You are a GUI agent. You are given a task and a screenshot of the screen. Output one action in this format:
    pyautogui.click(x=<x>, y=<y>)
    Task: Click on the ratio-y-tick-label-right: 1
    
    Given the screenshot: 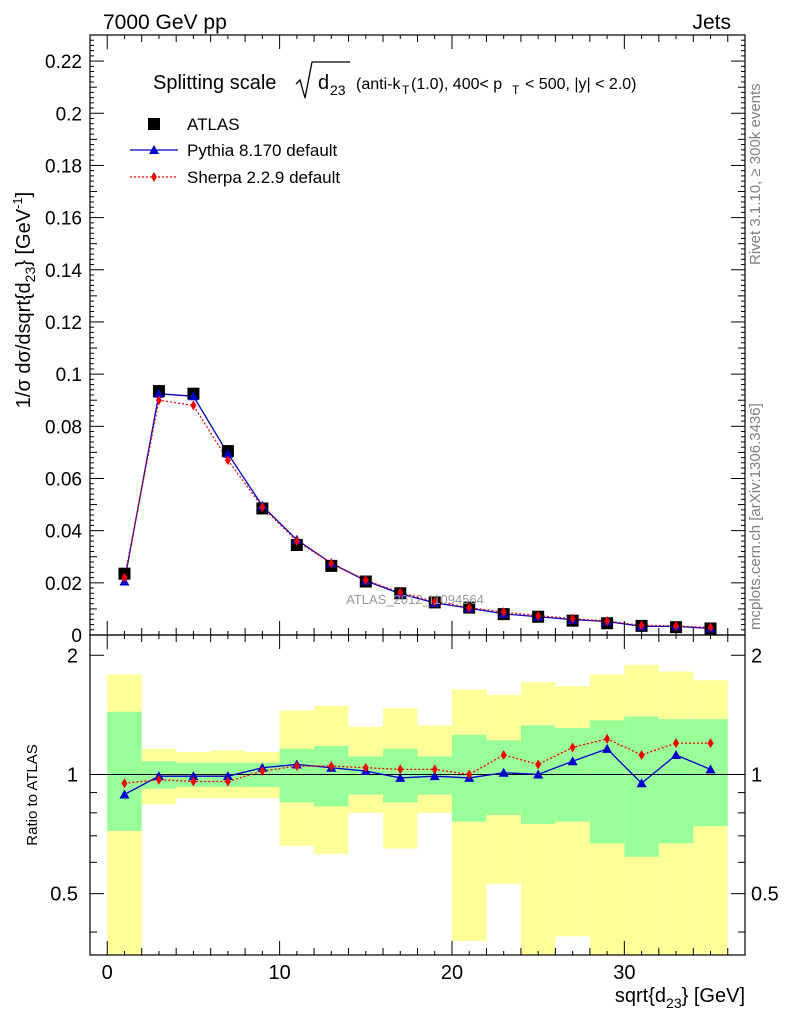 What is the action you would take?
    pyautogui.click(x=756, y=775)
    